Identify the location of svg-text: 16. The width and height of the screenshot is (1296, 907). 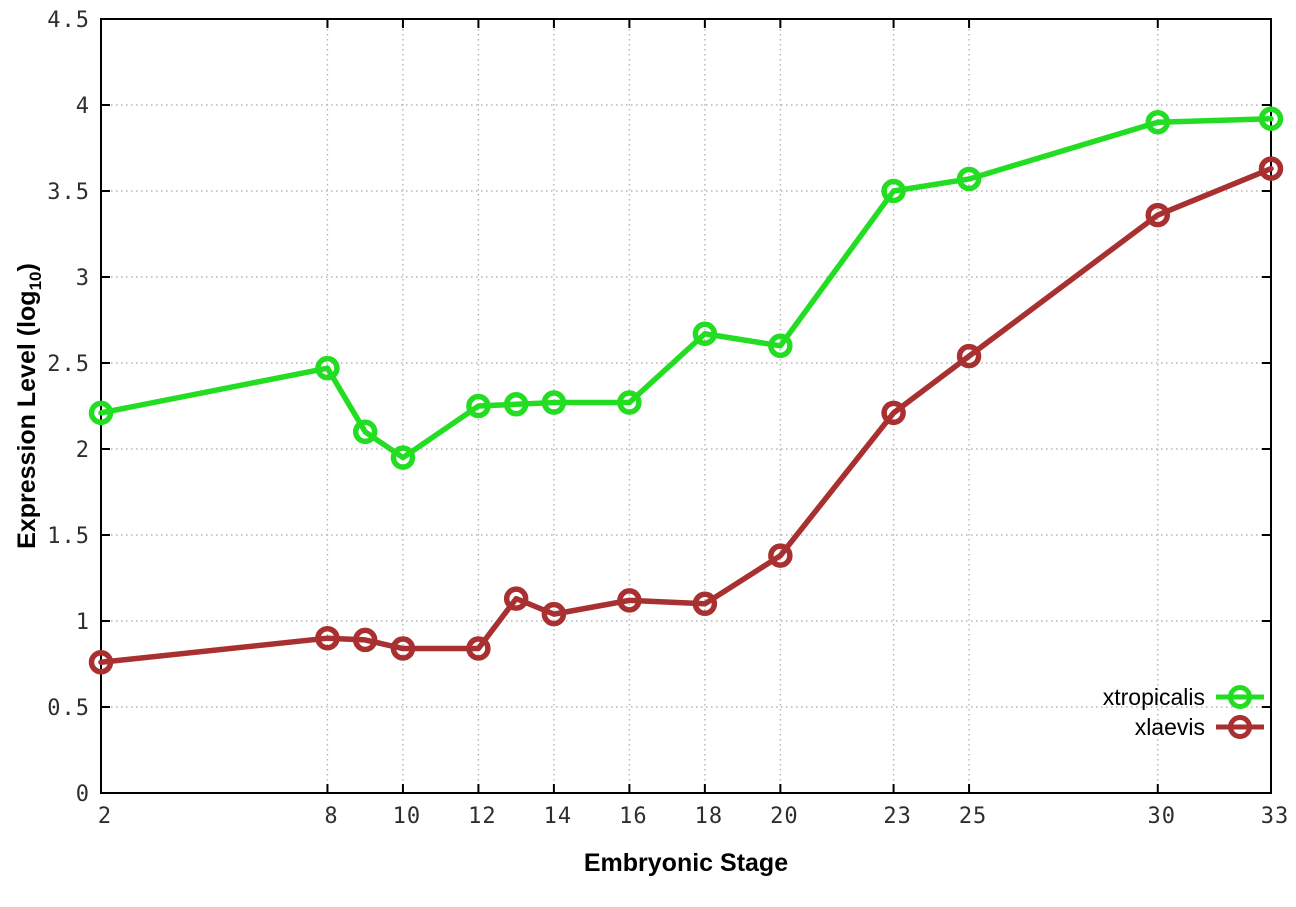
(633, 816).